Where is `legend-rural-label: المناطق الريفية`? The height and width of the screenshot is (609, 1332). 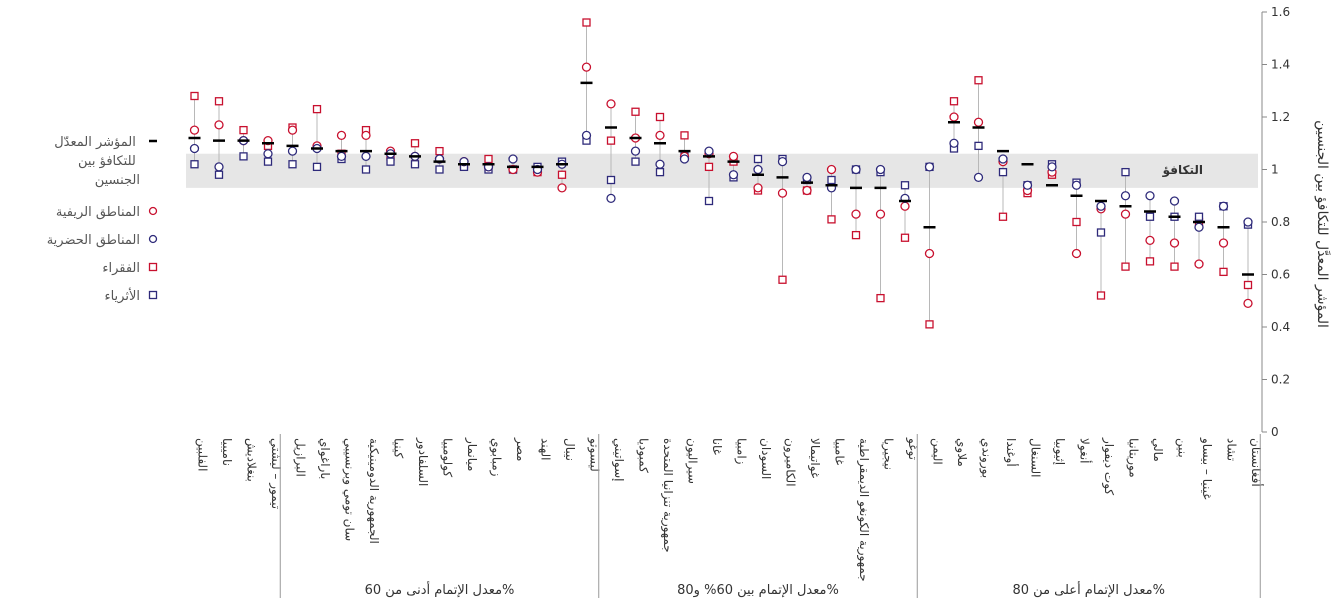 legend-rural-label: المناطق الريفية is located at coordinates (98, 212).